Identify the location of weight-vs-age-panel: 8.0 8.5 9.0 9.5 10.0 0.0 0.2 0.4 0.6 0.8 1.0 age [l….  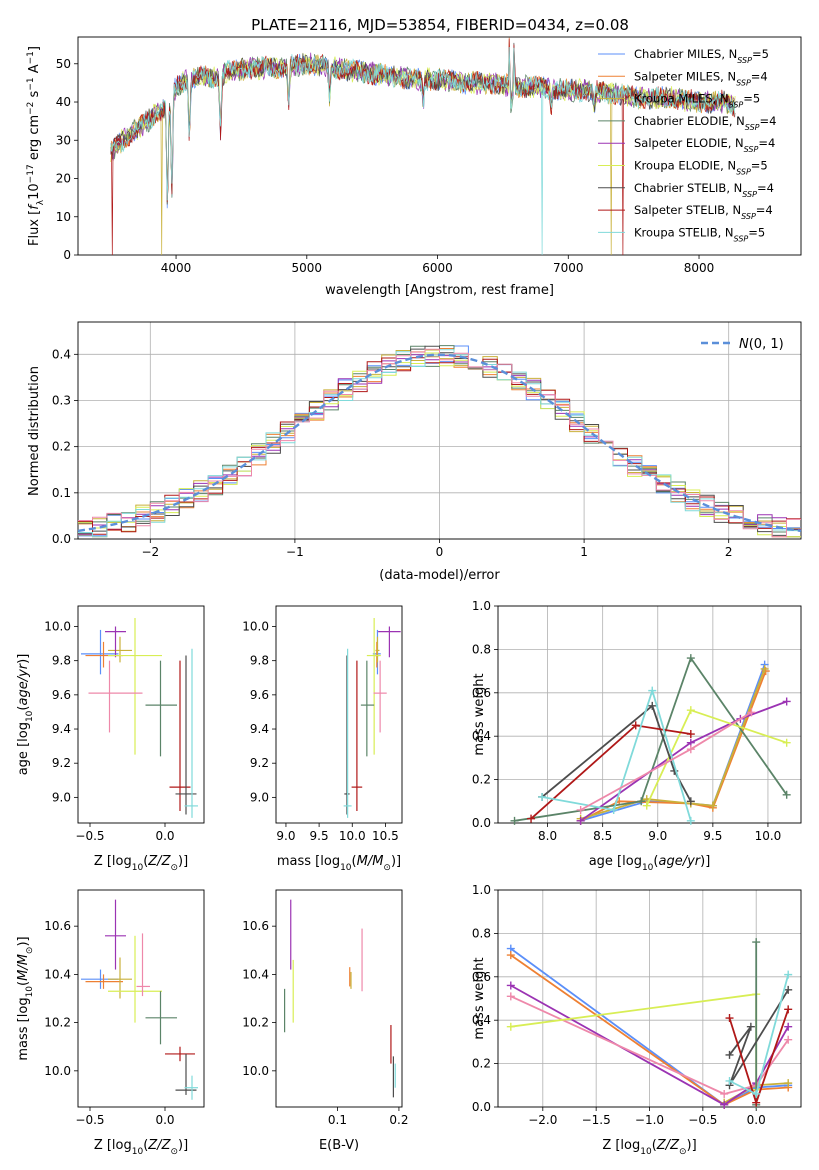
(637, 736).